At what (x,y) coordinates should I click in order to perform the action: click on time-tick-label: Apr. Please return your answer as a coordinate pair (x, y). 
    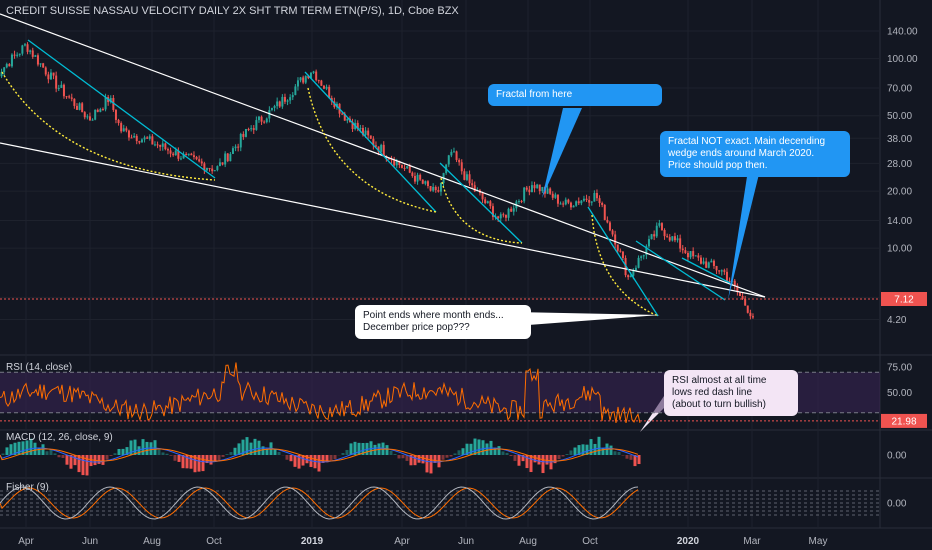
    Looking at the image, I should click on (402, 541).